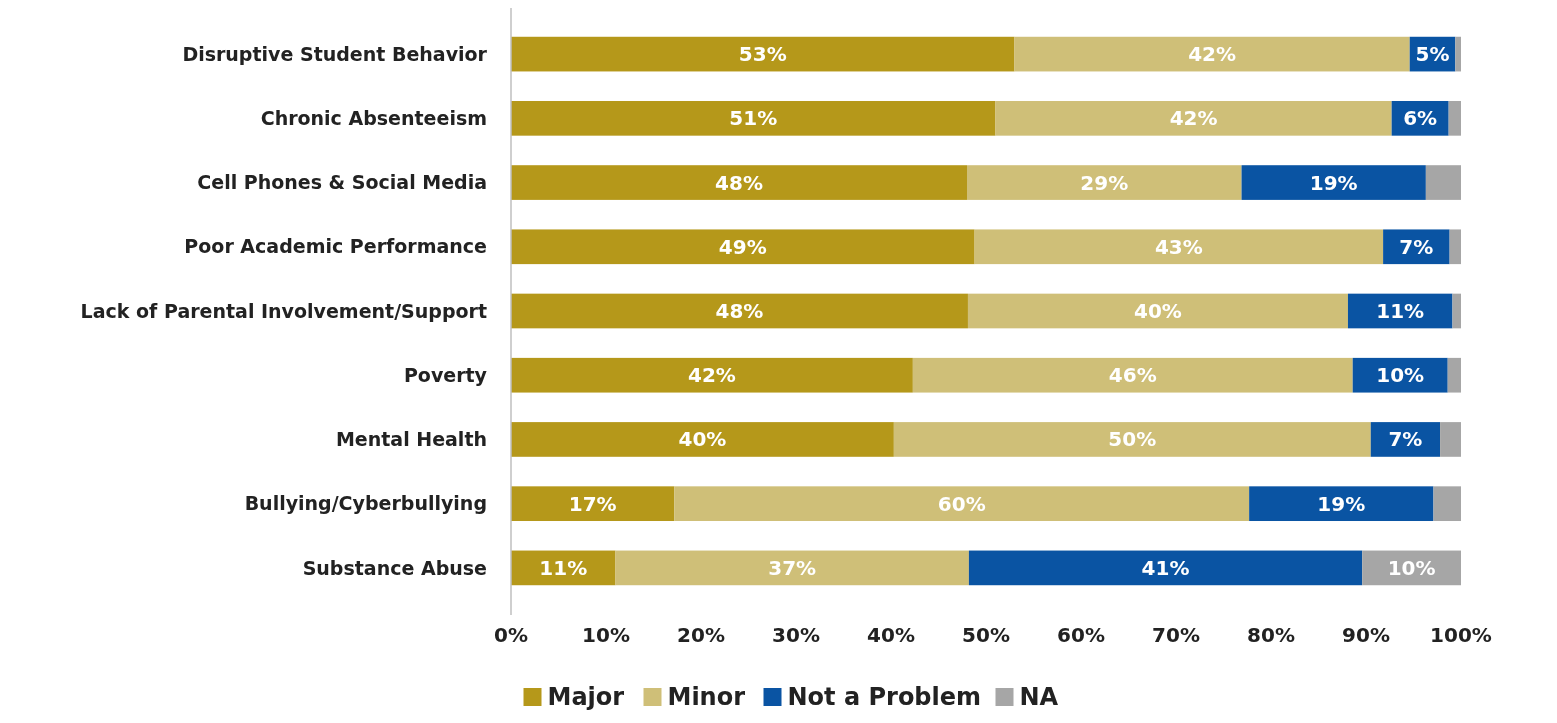 Image resolution: width=1557 pixels, height=723 pixels. Describe the element at coordinates (394, 567) in the screenshot. I see `y-tick-label: Substance Abuse` at that location.